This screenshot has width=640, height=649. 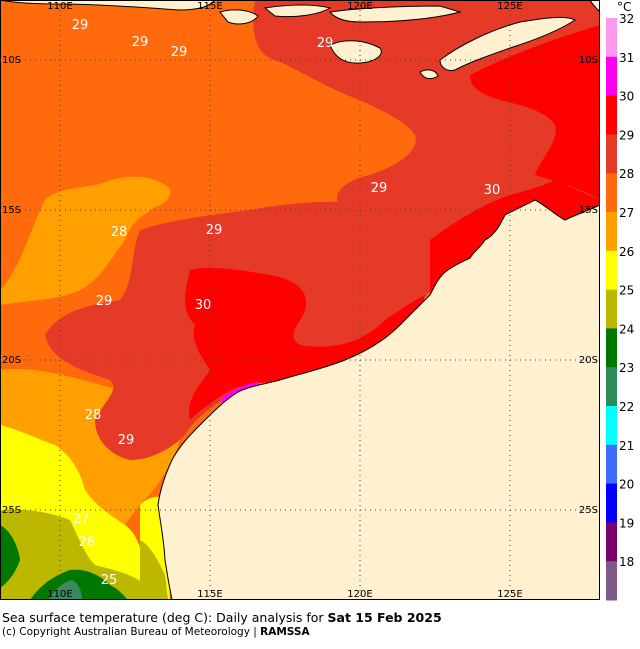 What do you see at coordinates (588, 510) in the screenshot?
I see `lat-label-right: 25S` at bounding box center [588, 510].